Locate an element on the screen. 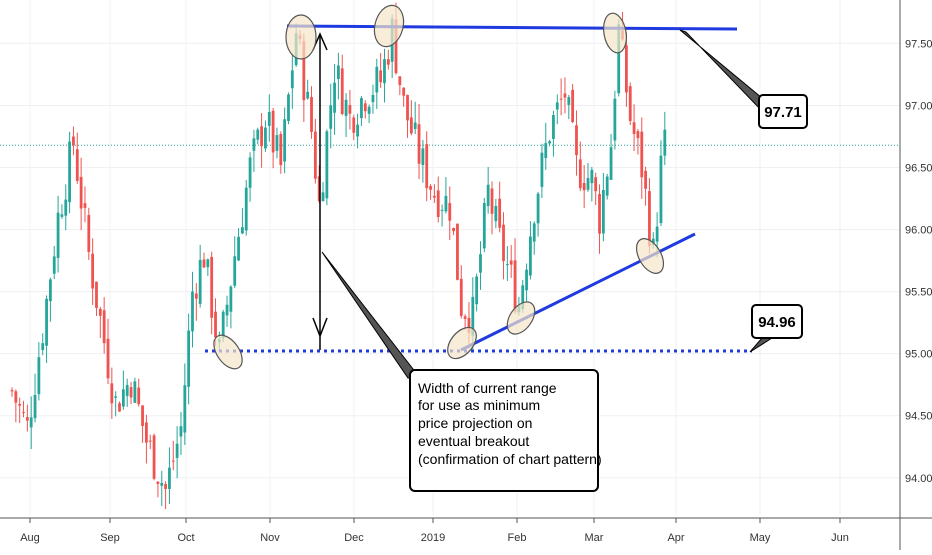 Image resolution: width=932 pixels, height=555 pixels. y-tick-label: 97.50 is located at coordinates (918, 44).